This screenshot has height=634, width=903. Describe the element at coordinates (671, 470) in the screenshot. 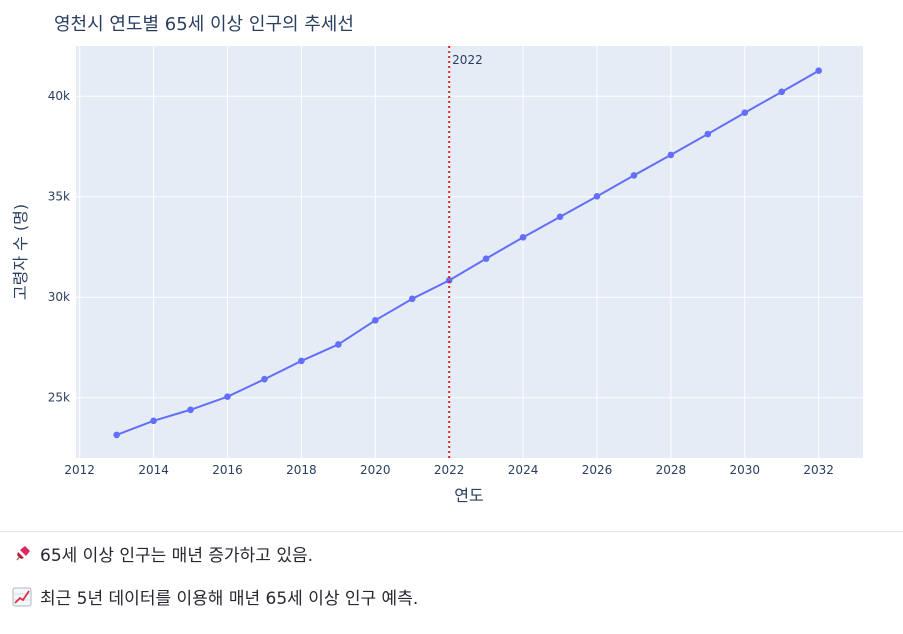

I see `x-tick-label: 2028` at that location.